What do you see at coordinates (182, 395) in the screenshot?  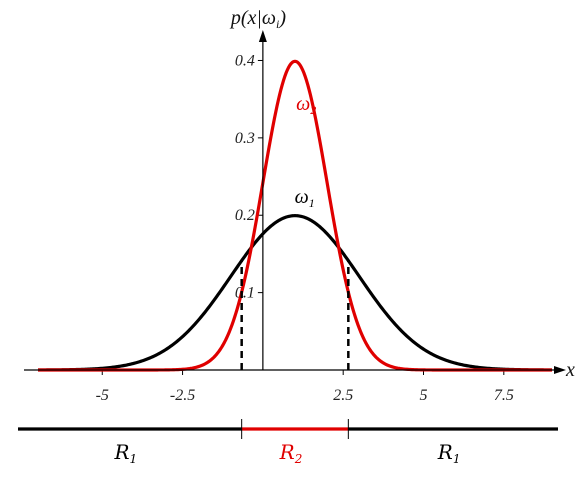 I see `x-tick-label: -2.5` at bounding box center [182, 395].